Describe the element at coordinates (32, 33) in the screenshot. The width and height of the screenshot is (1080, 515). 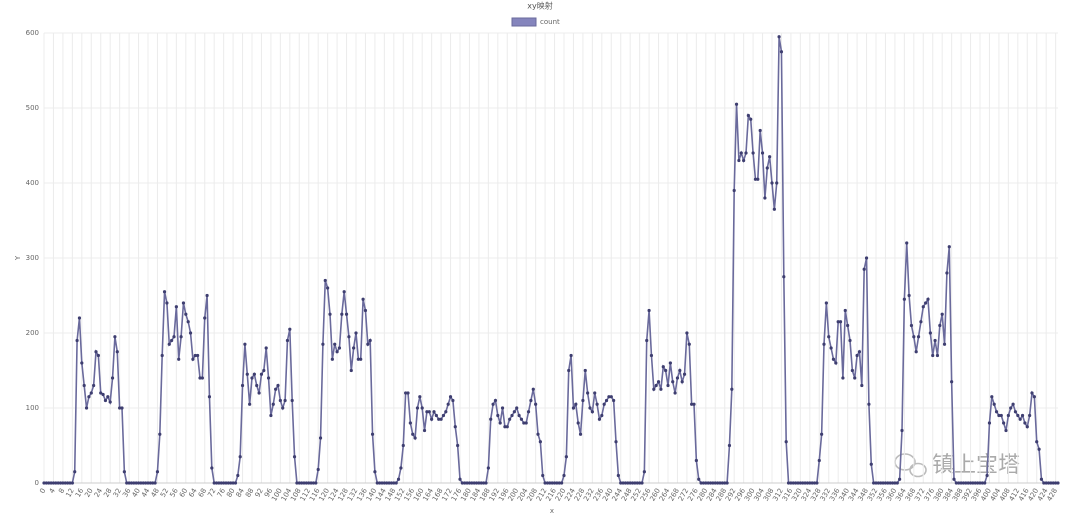
I see `y-tick-label: 600` at that location.